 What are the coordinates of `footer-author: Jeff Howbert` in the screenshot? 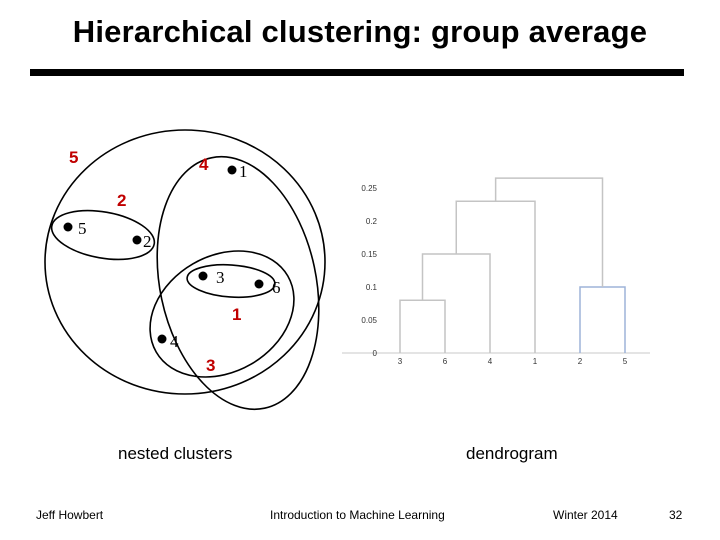 It's located at (70, 515).